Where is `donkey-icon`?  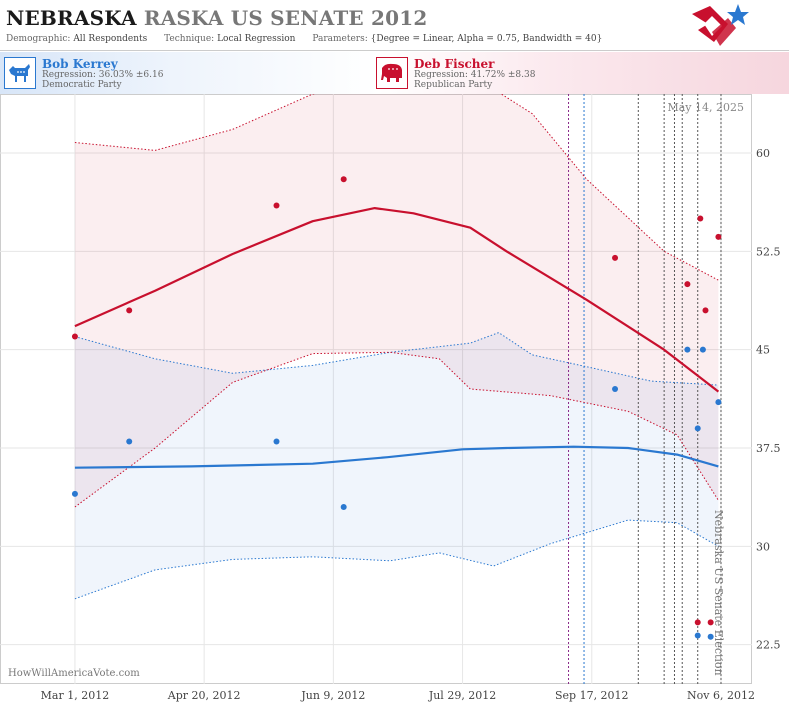
donkey-icon is located at coordinates (20, 73).